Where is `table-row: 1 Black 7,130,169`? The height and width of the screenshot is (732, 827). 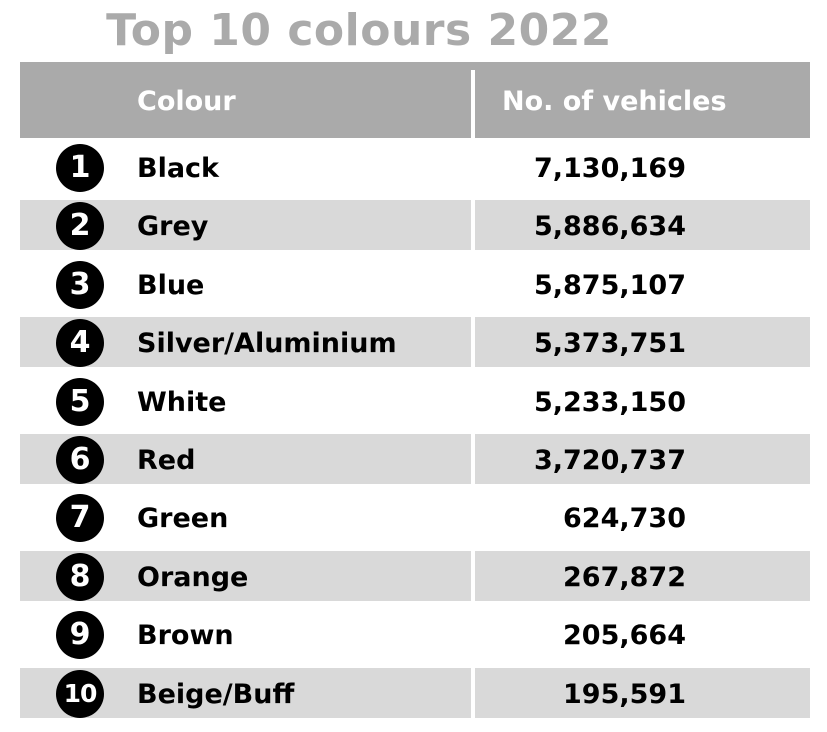 table-row: 1 Black 7,130,169 is located at coordinates (415, 167).